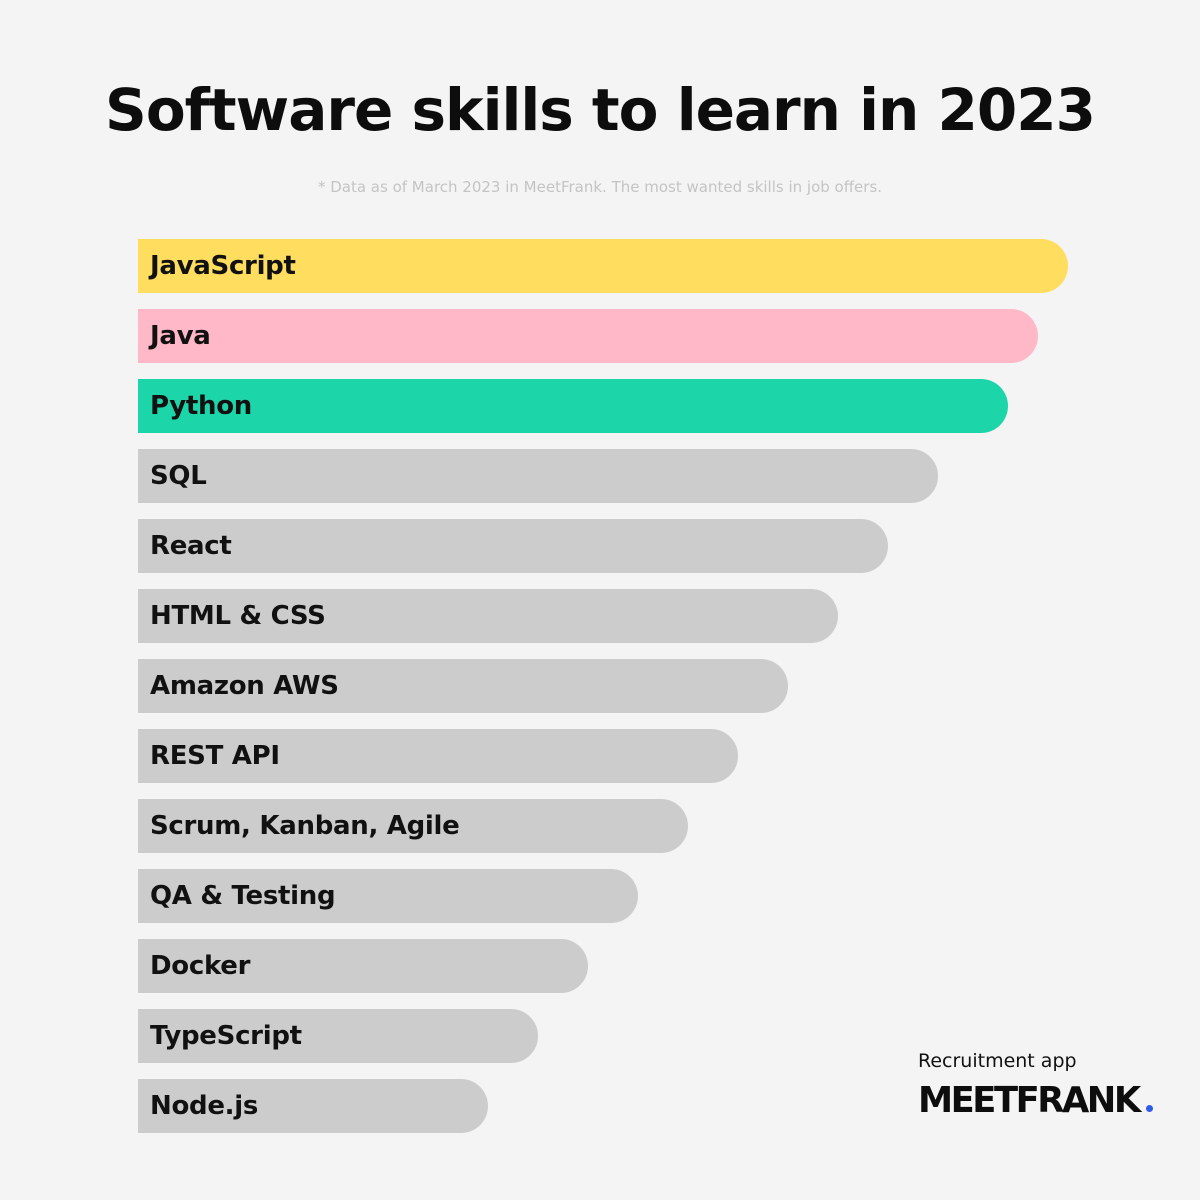  Describe the element at coordinates (488, 616) in the screenshot. I see `bar-html-css: HTML & CSS` at that location.